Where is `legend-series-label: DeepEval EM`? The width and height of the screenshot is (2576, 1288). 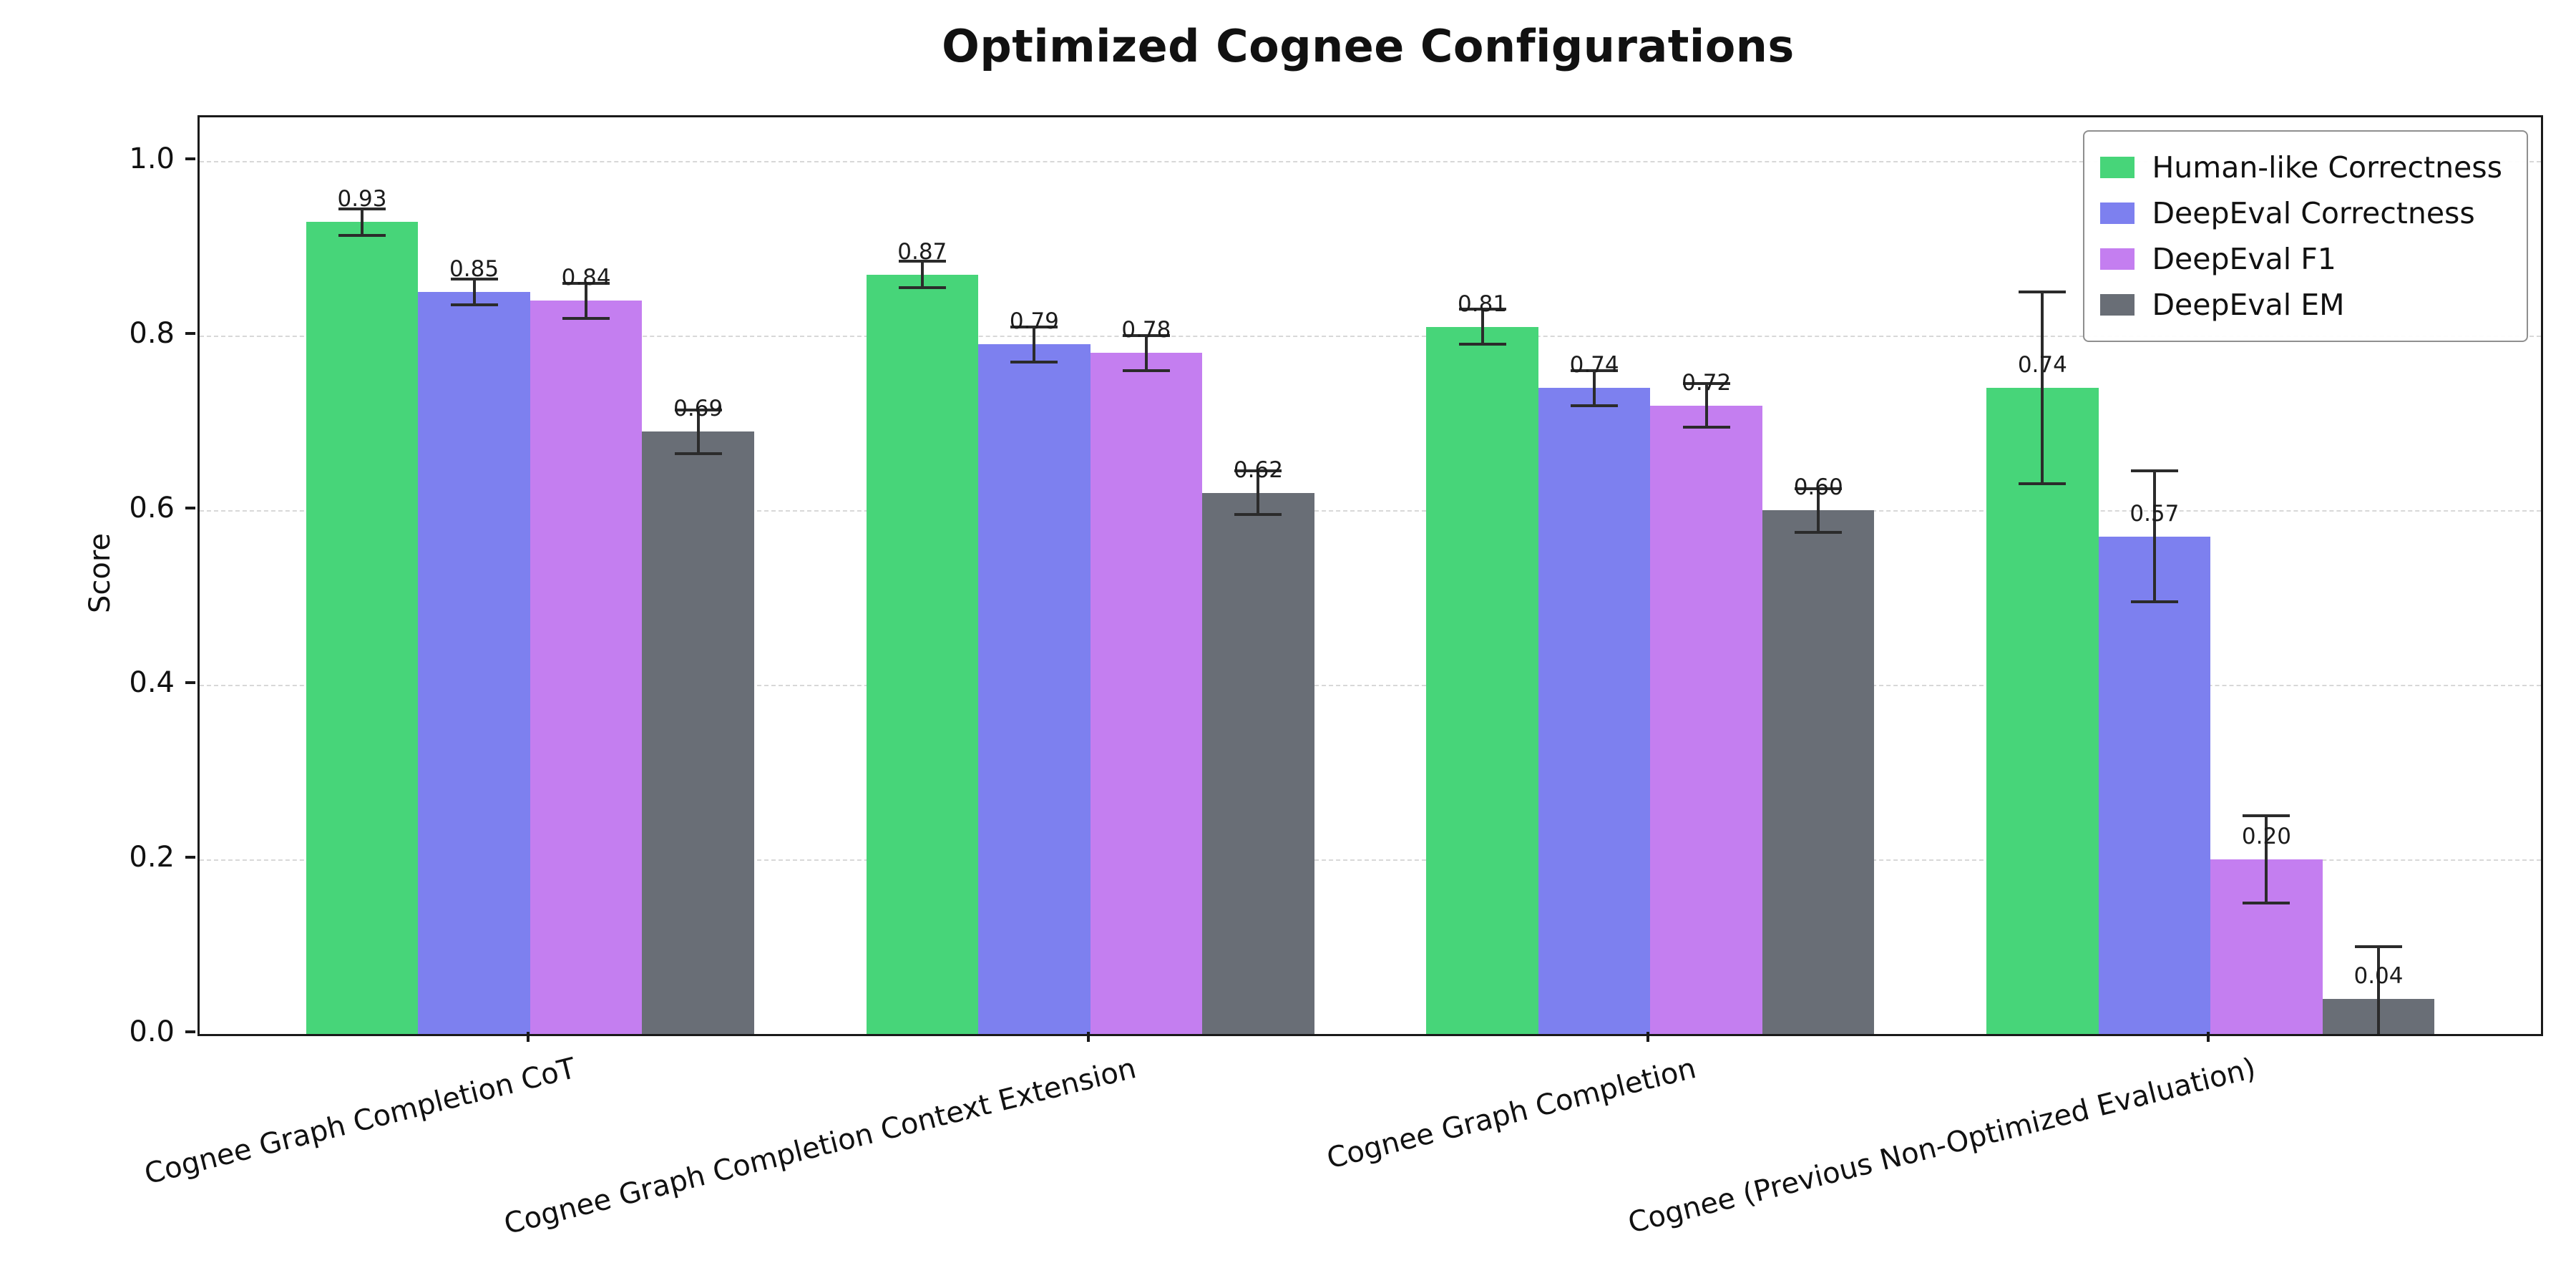
legend-series-label: DeepEval EM is located at coordinates (2248, 305).